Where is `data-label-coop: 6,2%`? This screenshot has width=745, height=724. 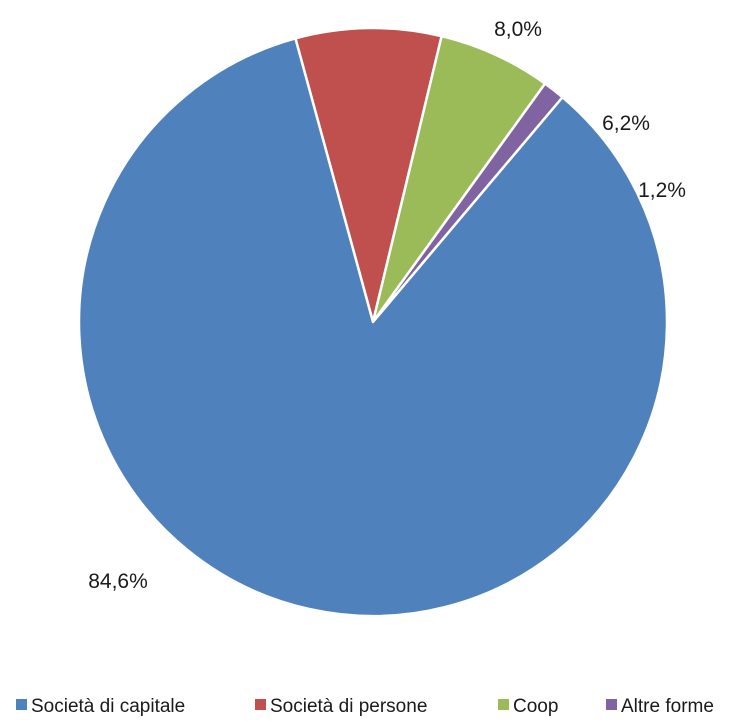 data-label-coop: 6,2% is located at coordinates (626, 123).